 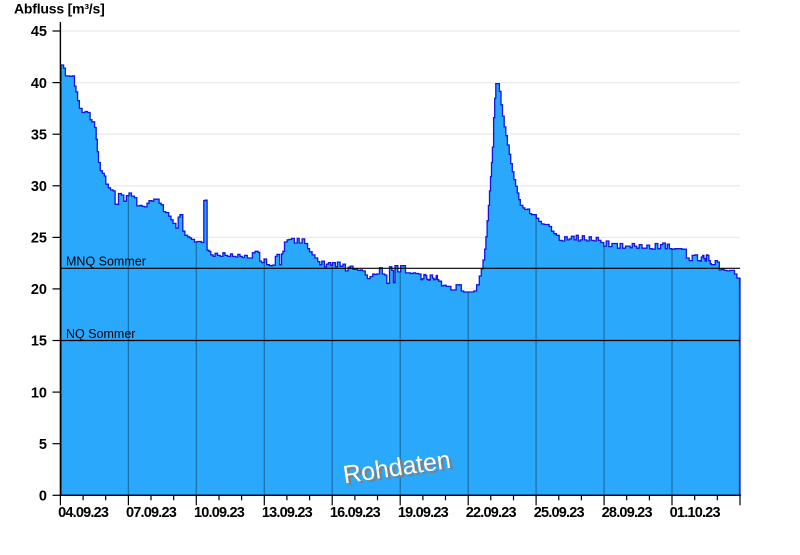 I want to click on svg-text: 07.09.23, so click(x=151, y=513).